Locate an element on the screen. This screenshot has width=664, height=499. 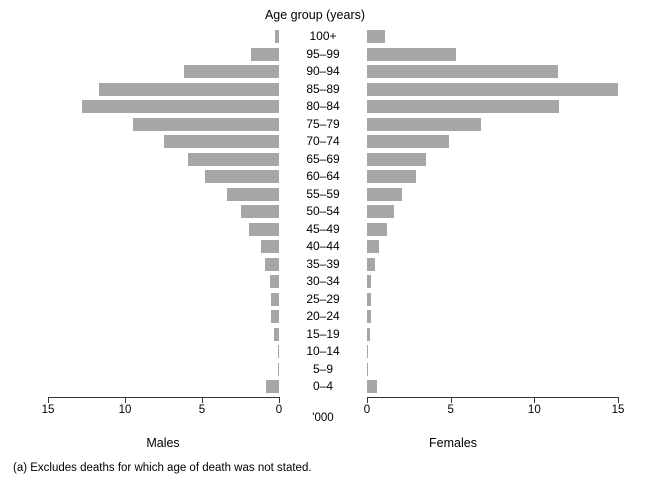
axis-unit-label: '000 is located at coordinates (323, 418).